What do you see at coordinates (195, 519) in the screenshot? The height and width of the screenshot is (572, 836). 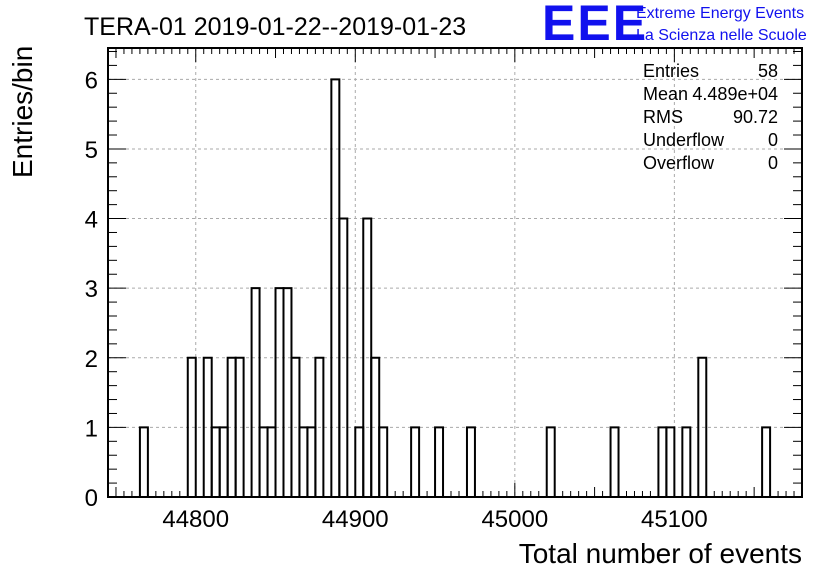 I see `x-tick-label: 44800` at bounding box center [195, 519].